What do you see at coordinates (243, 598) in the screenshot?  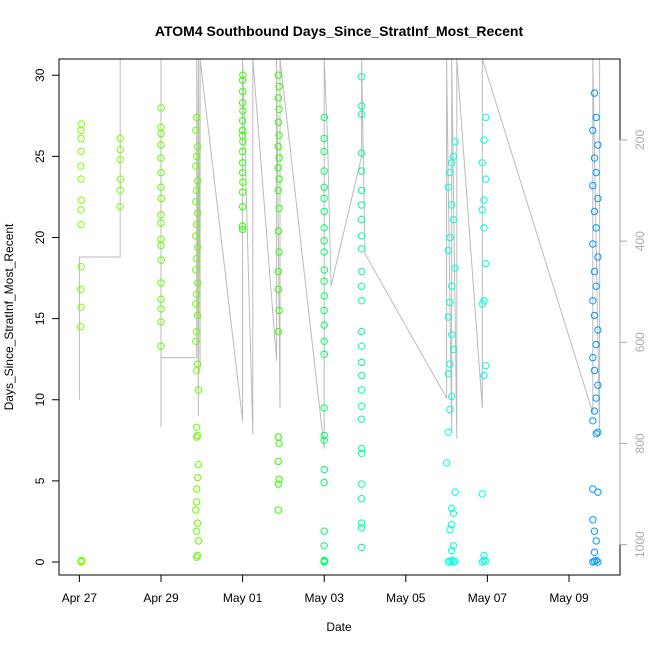 I see `x-tick-label: May 01` at bounding box center [243, 598].